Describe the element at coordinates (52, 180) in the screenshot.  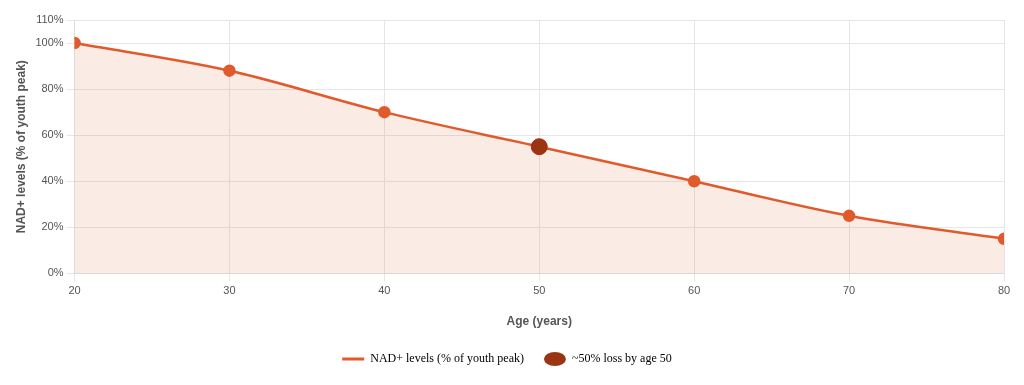
I see `y-tick-label: 40%` at that location.